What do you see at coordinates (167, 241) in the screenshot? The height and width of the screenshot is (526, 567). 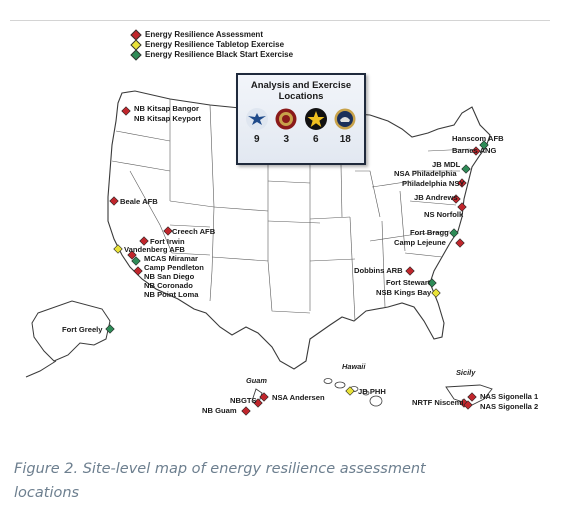 I see `site-label: Fort Irwin` at bounding box center [167, 241].